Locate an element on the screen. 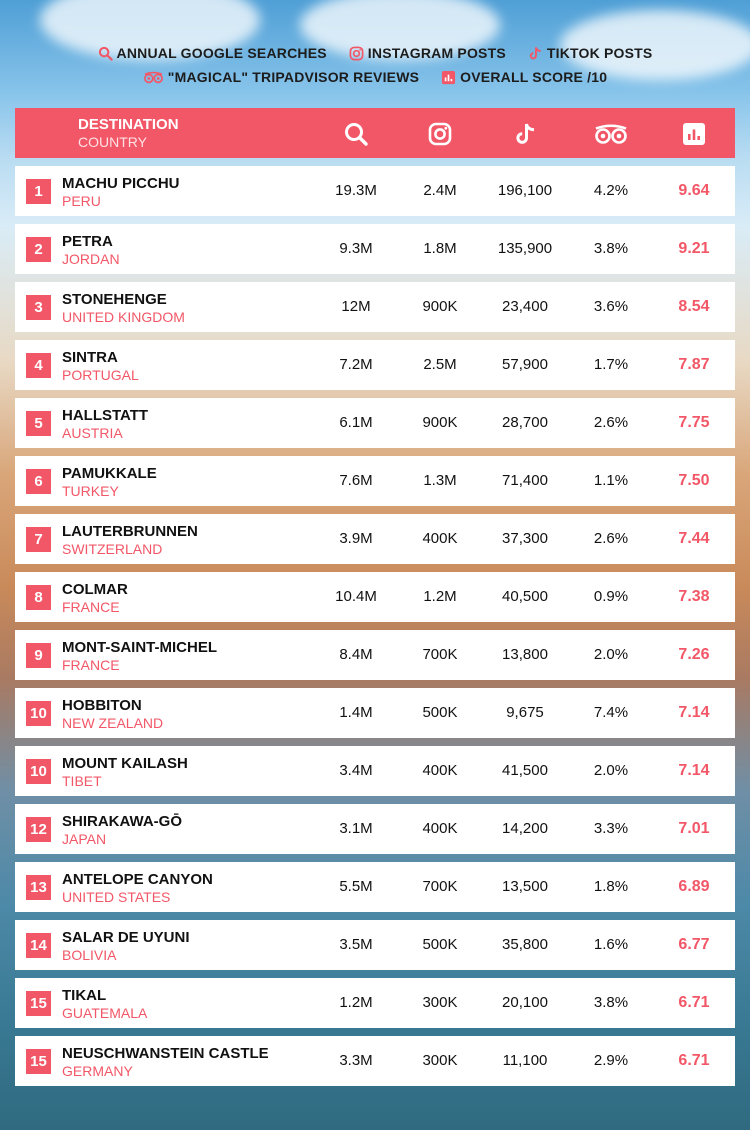  tripadvisor-value: 3.6% is located at coordinates (611, 306).